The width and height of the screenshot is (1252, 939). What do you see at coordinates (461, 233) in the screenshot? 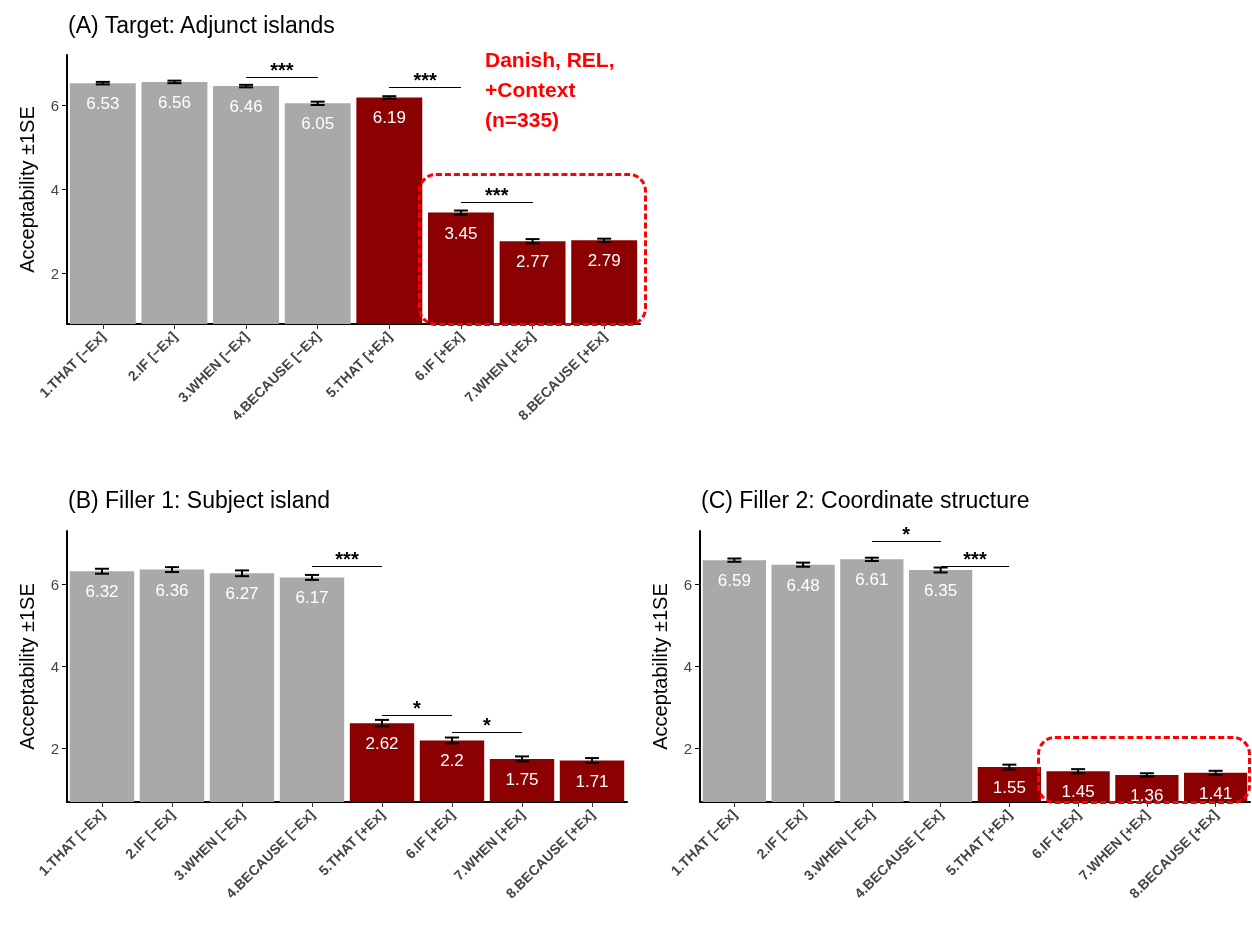
I see `data-label: 3.45` at bounding box center [461, 233].